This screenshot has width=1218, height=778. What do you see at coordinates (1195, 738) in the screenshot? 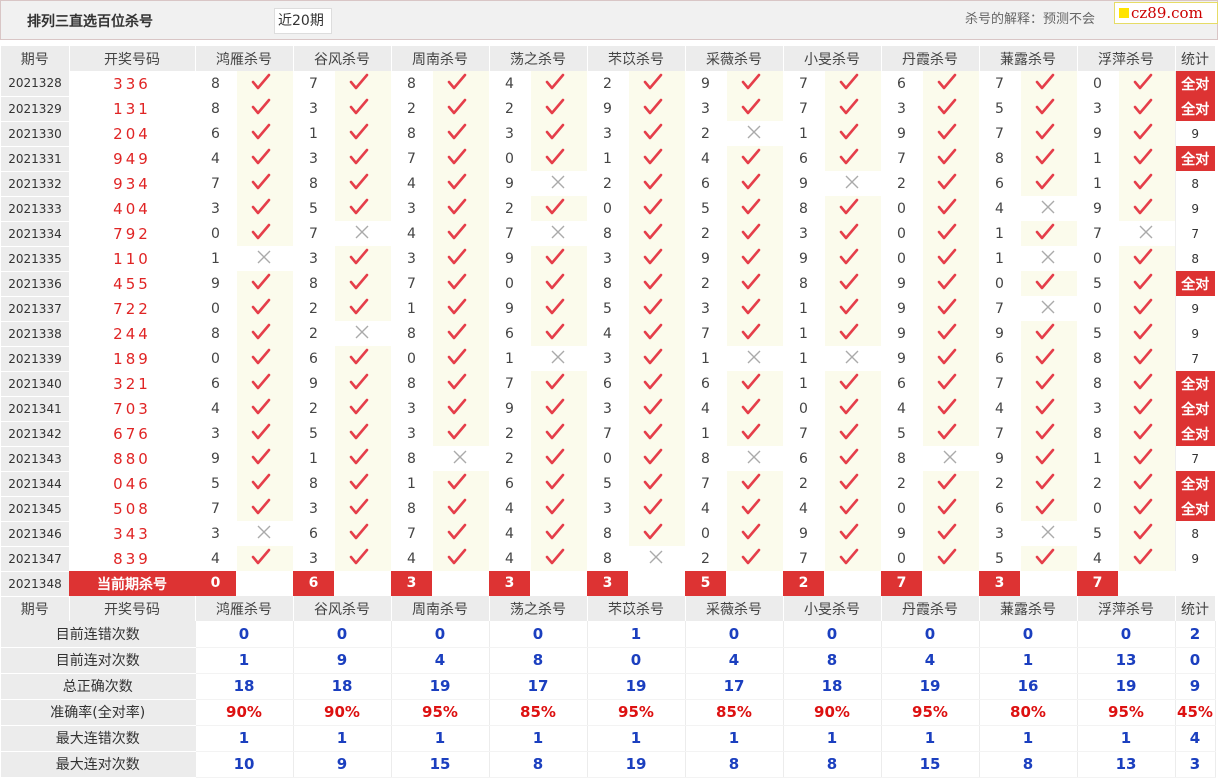
I see `summary-value: 4` at bounding box center [1195, 738].